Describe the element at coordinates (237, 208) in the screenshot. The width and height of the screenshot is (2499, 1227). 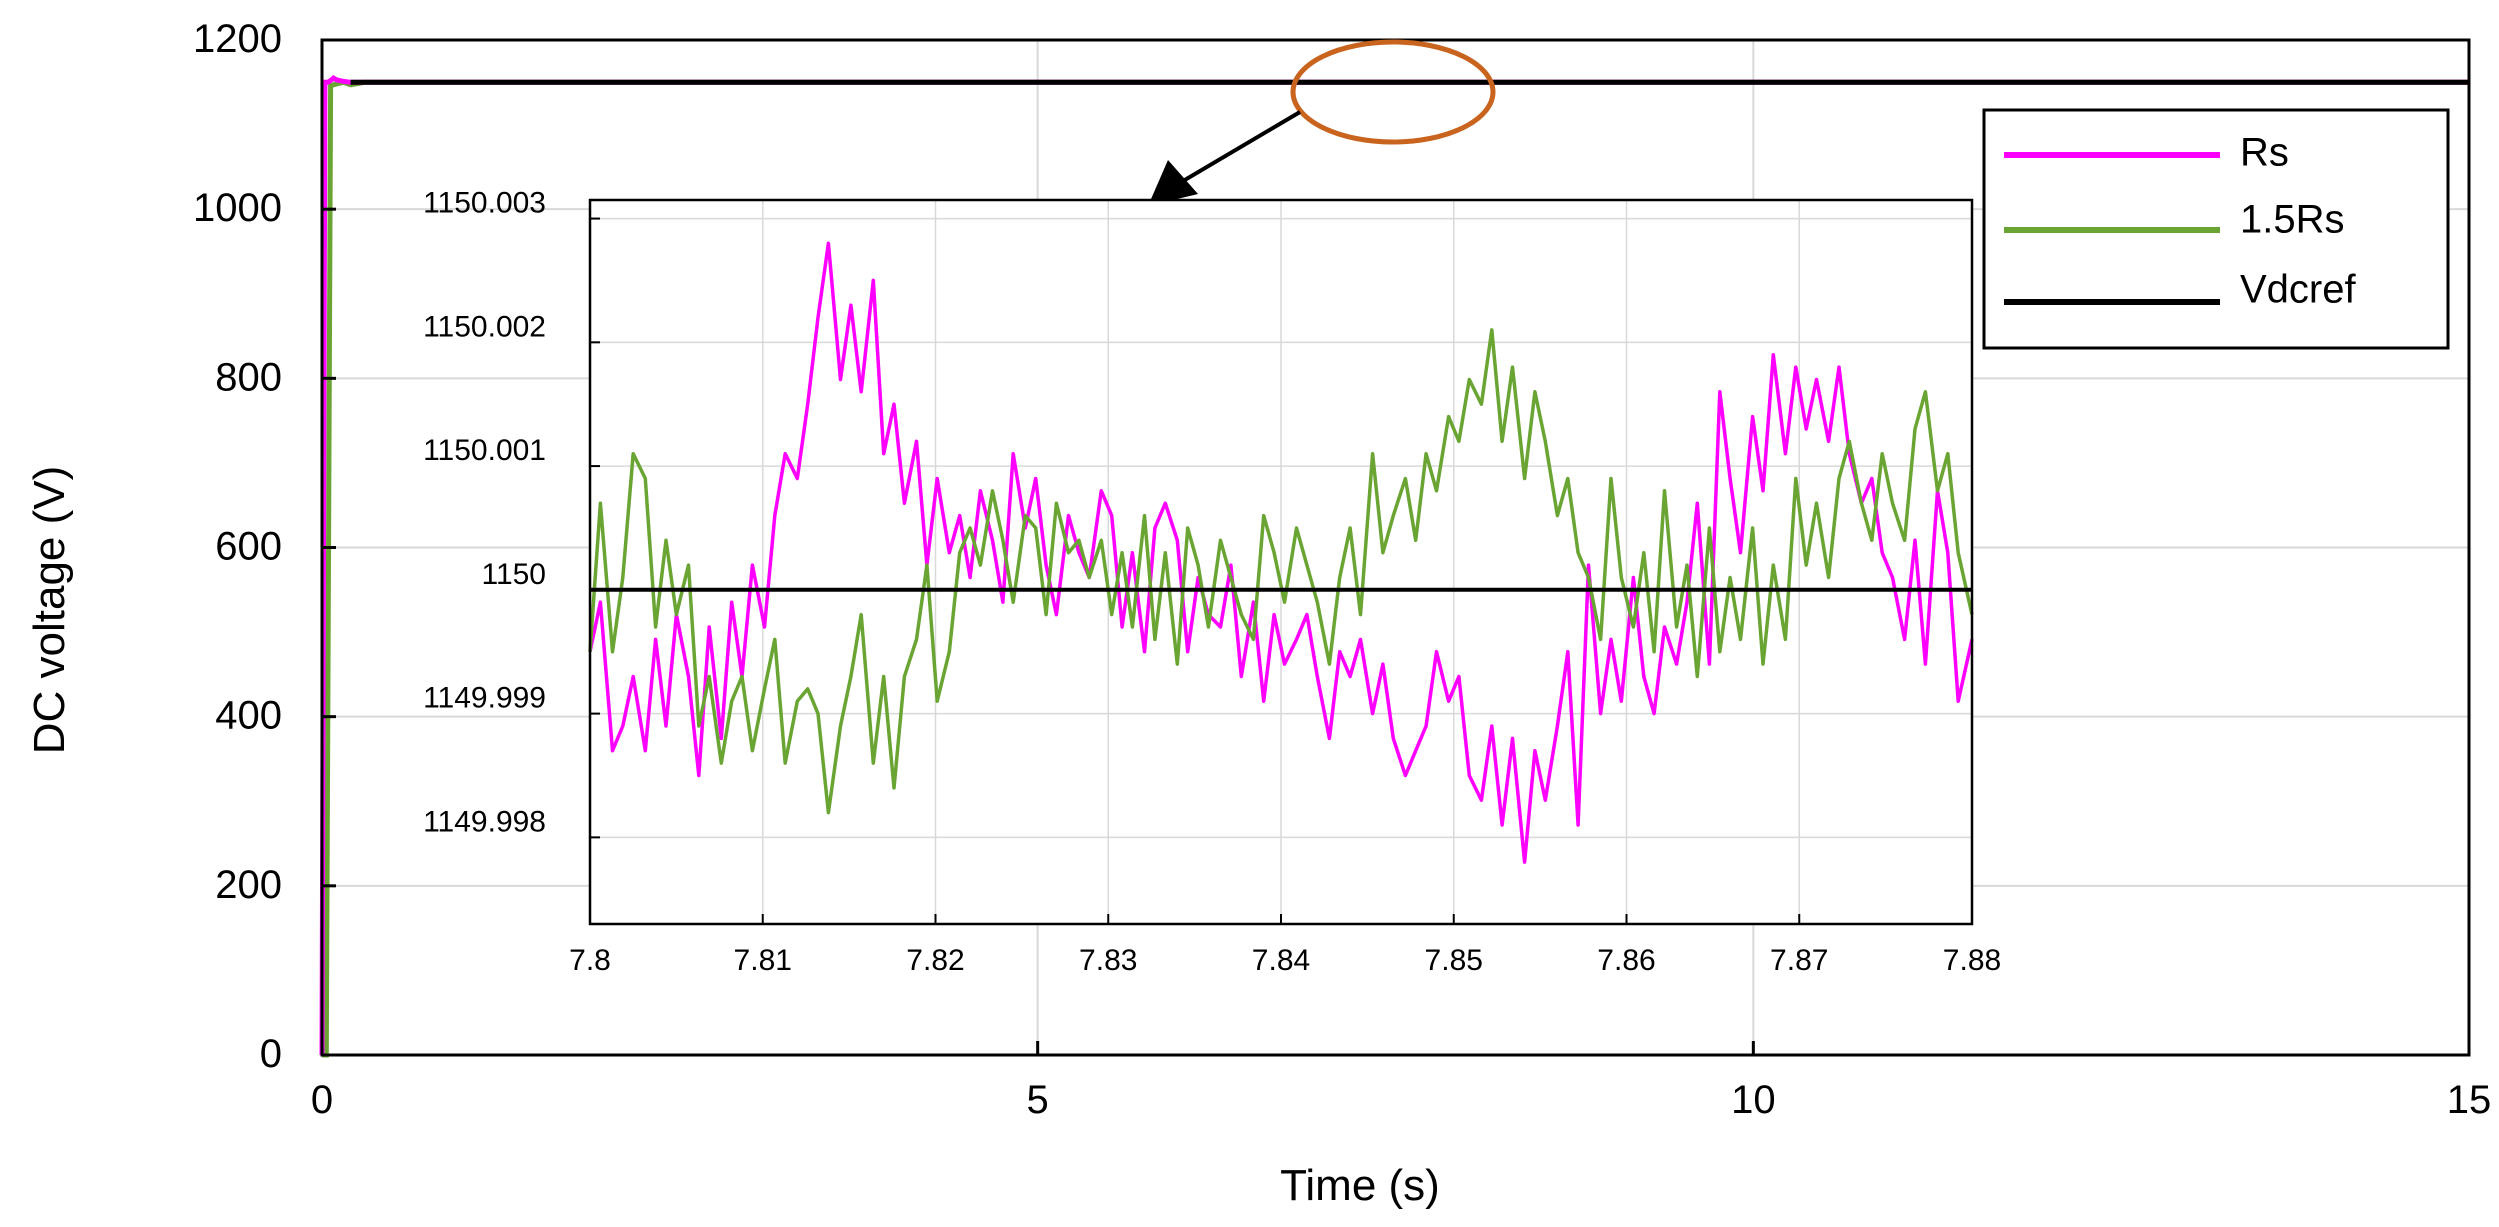
I see `main-y-tick-label: 1000` at that location.